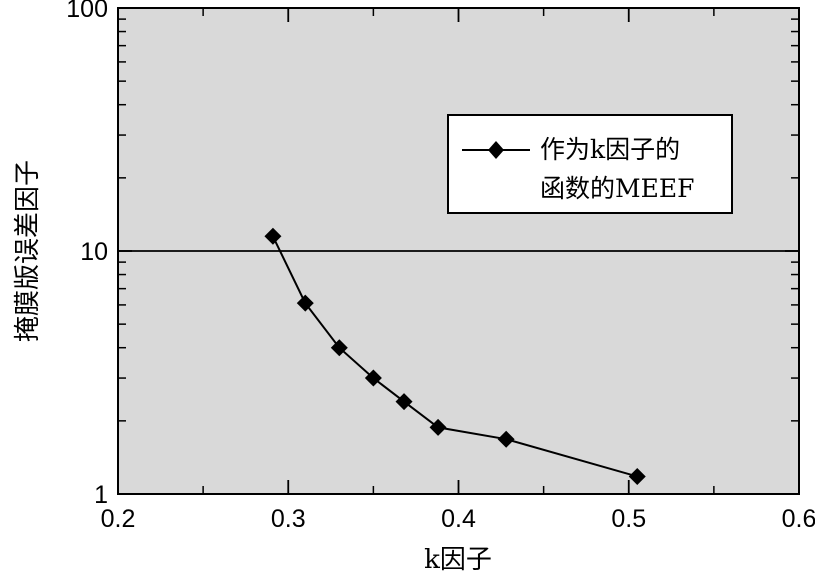 The image size is (815, 575). I want to click on legend-label-line1: 作为k因子的, so click(610, 149).